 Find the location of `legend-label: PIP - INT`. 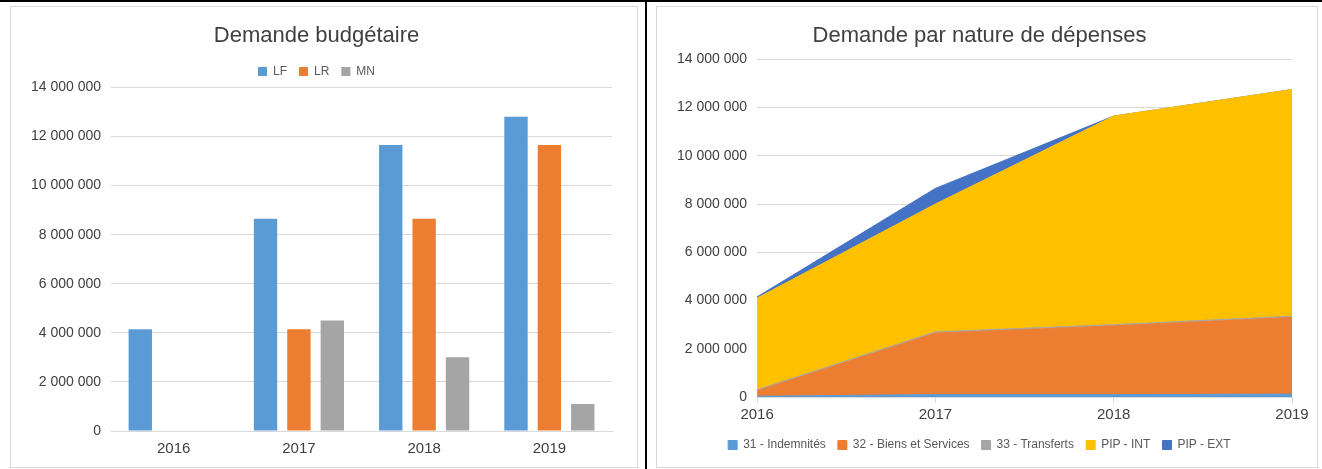

legend-label: PIP - INT is located at coordinates (1126, 444).